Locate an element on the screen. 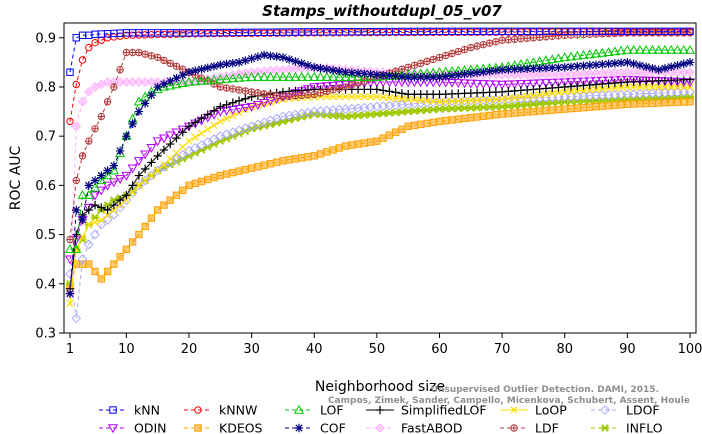 The image size is (702, 434). data-point-knn is located at coordinates (70, 72).